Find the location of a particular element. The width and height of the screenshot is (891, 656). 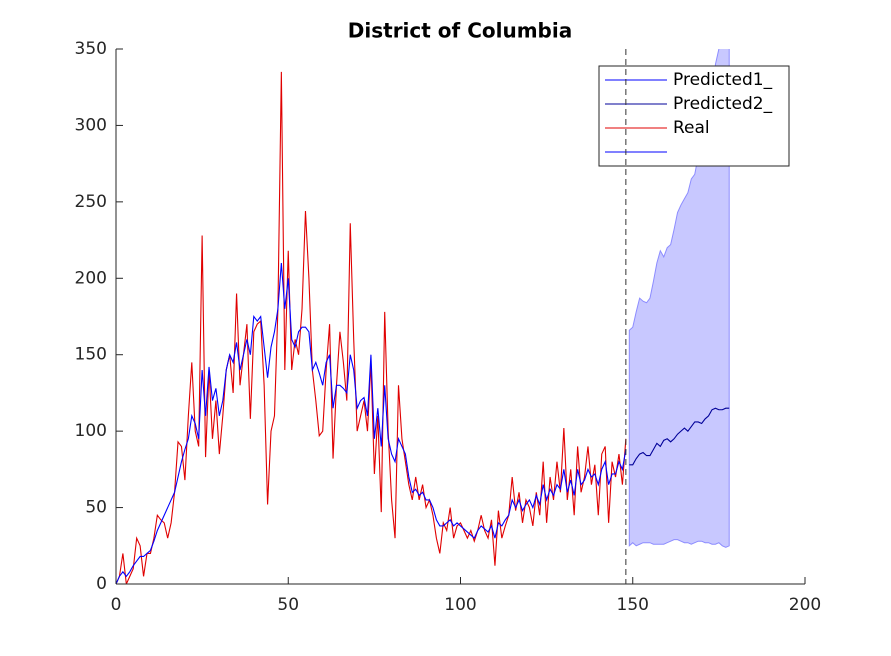

x-tick-label: 0 is located at coordinates (116, 605).